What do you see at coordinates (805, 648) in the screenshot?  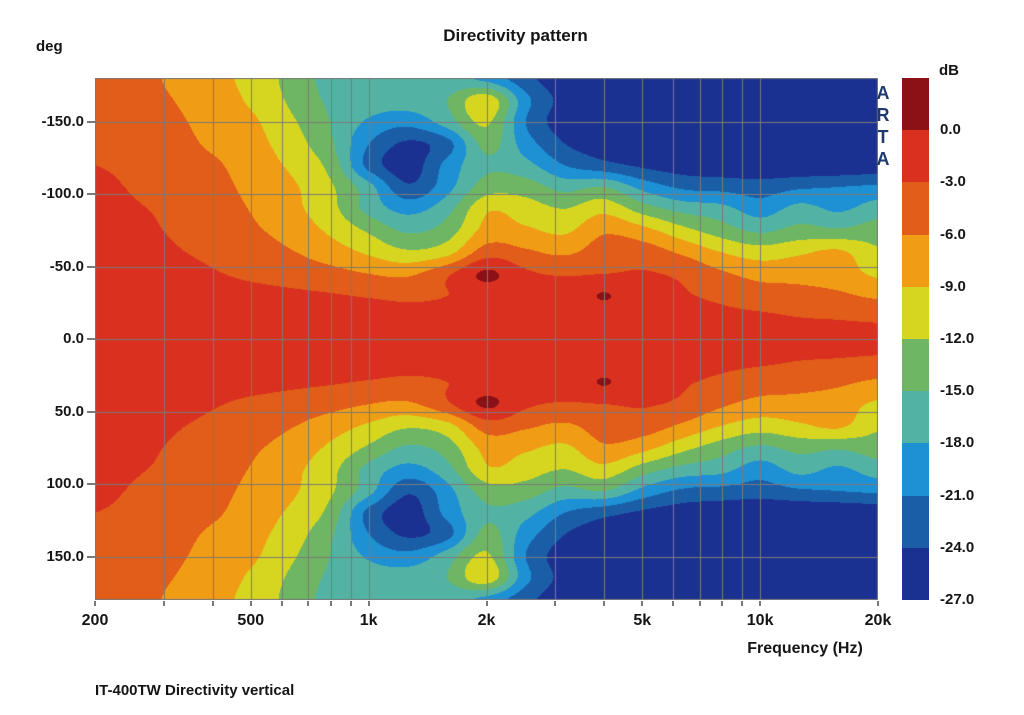 I see `x-axis-title: Frequency (Hz)` at bounding box center [805, 648].